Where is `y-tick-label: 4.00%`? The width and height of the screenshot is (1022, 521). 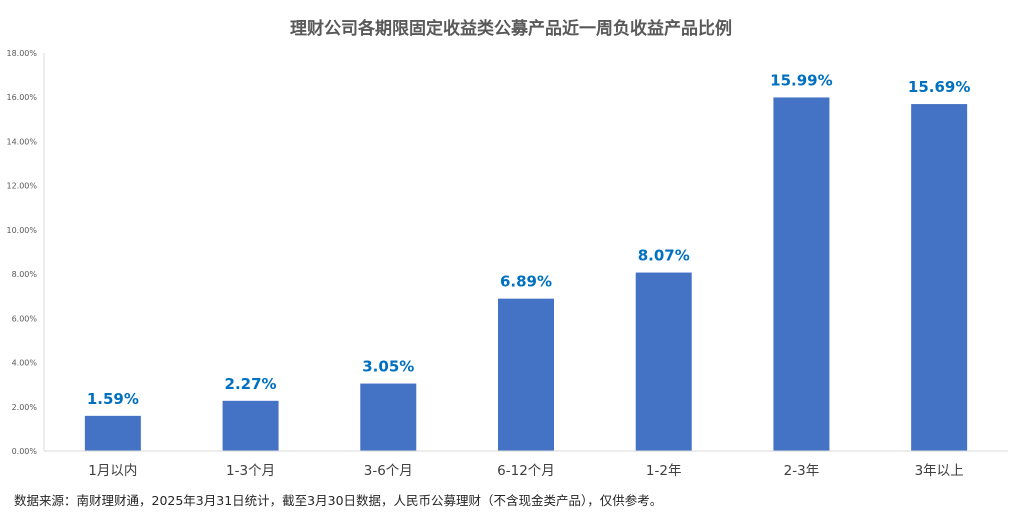
y-tick-label: 4.00% is located at coordinates (25, 363).